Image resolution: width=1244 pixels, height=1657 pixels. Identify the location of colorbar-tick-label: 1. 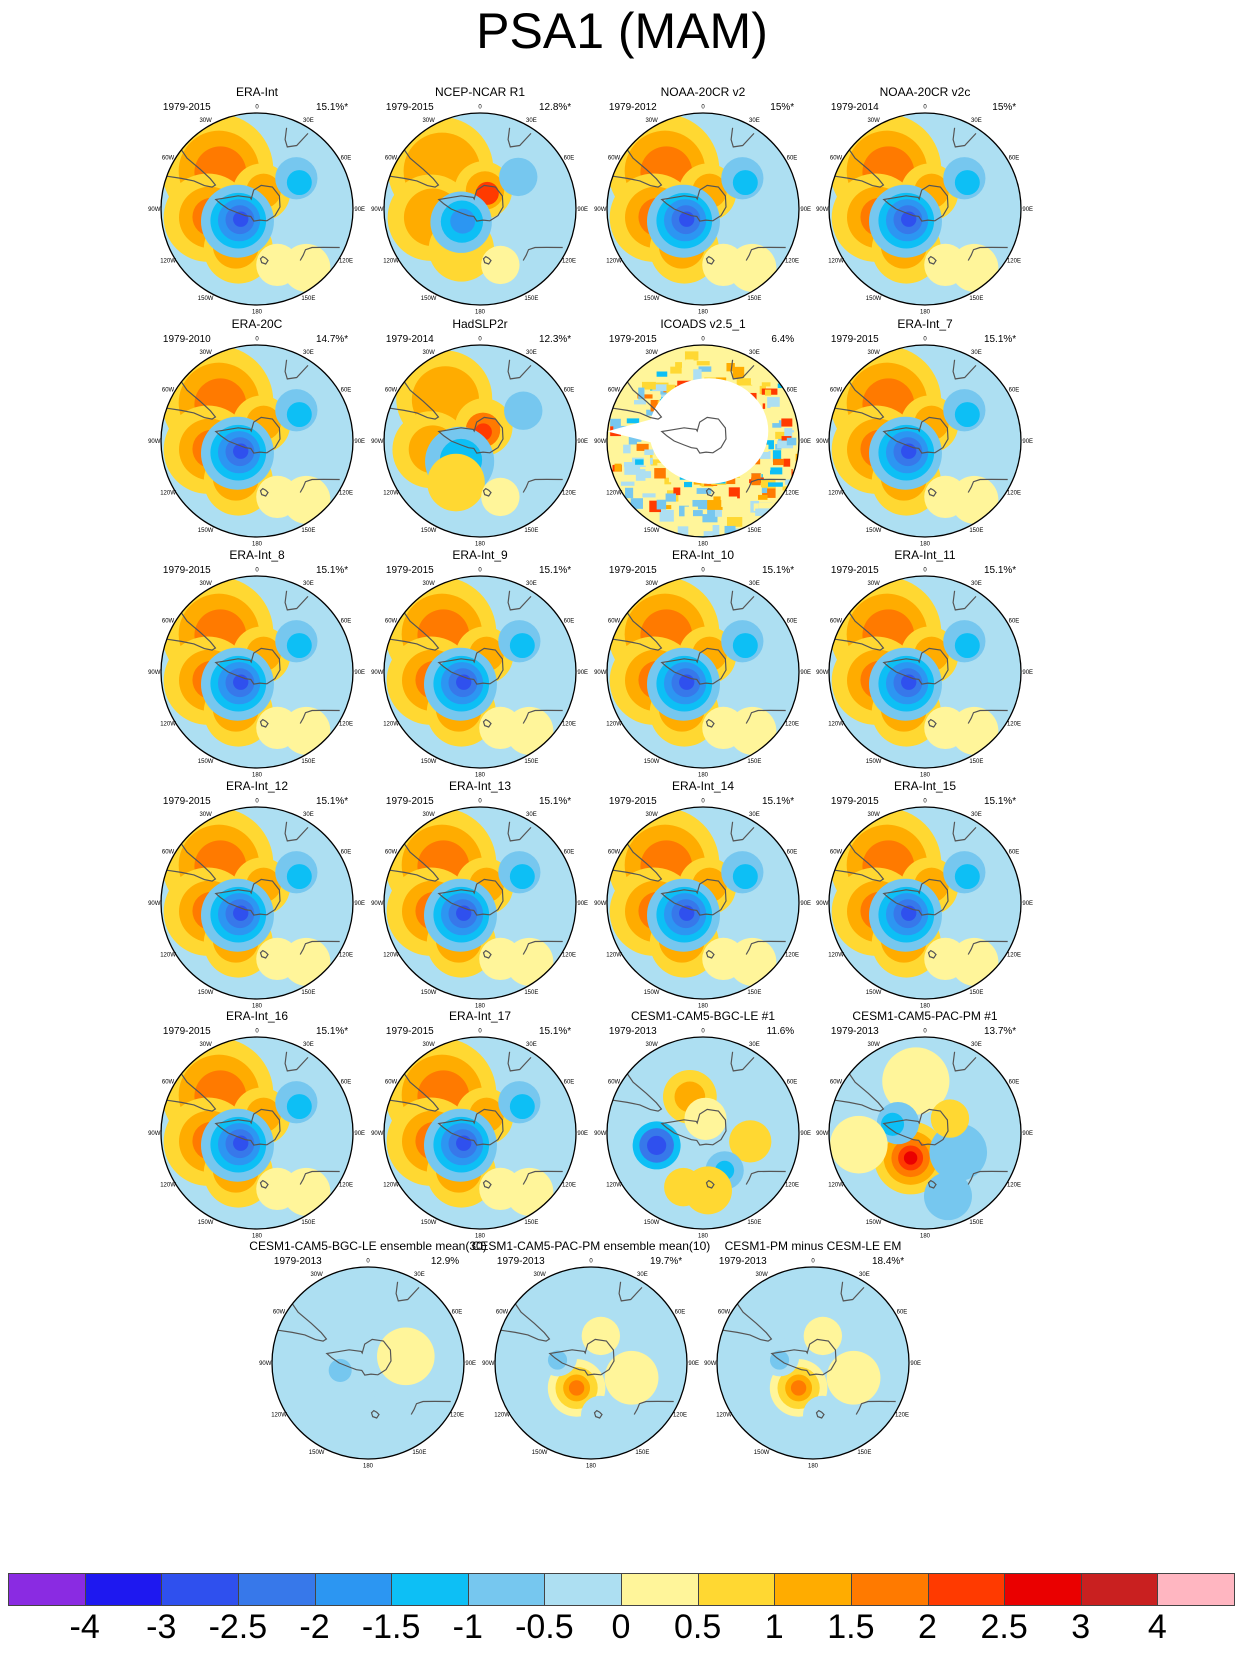
(774, 1627).